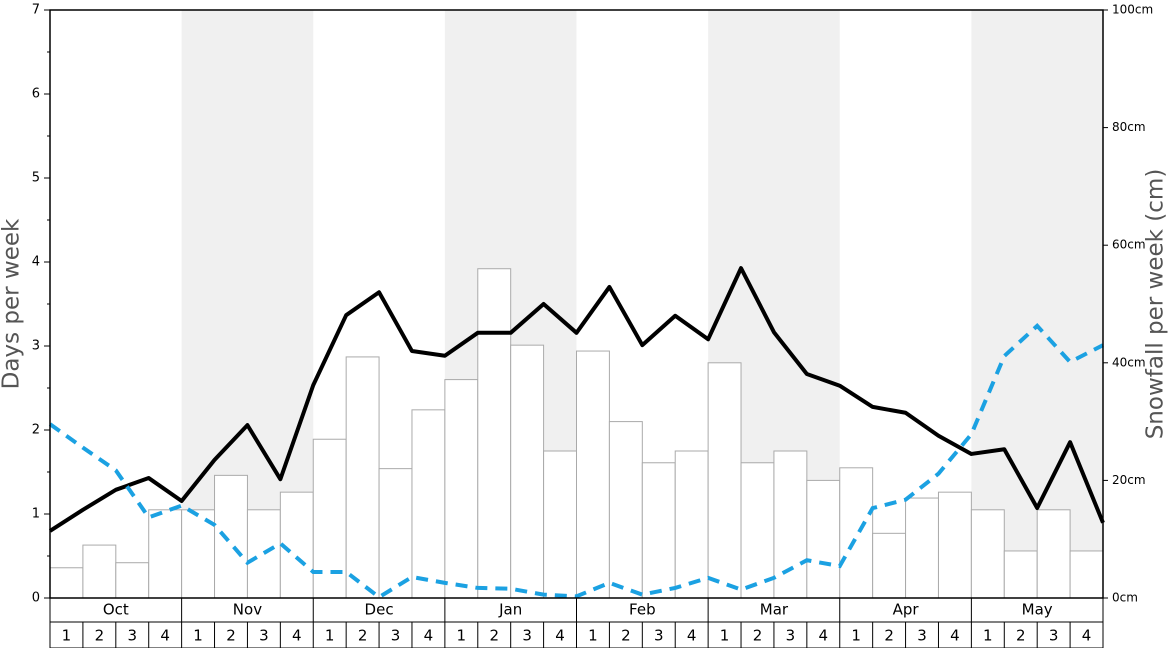 This screenshot has width=1168, height=648. I want to click on month-label: Dec, so click(379, 610).